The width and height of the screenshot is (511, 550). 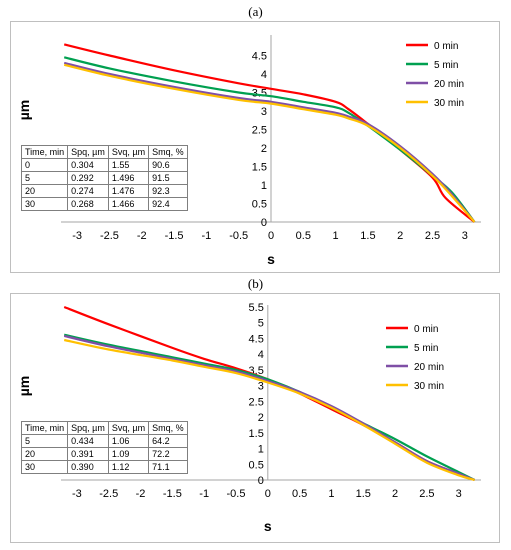 I want to click on table-cell: 0.390, so click(x=88, y=467).